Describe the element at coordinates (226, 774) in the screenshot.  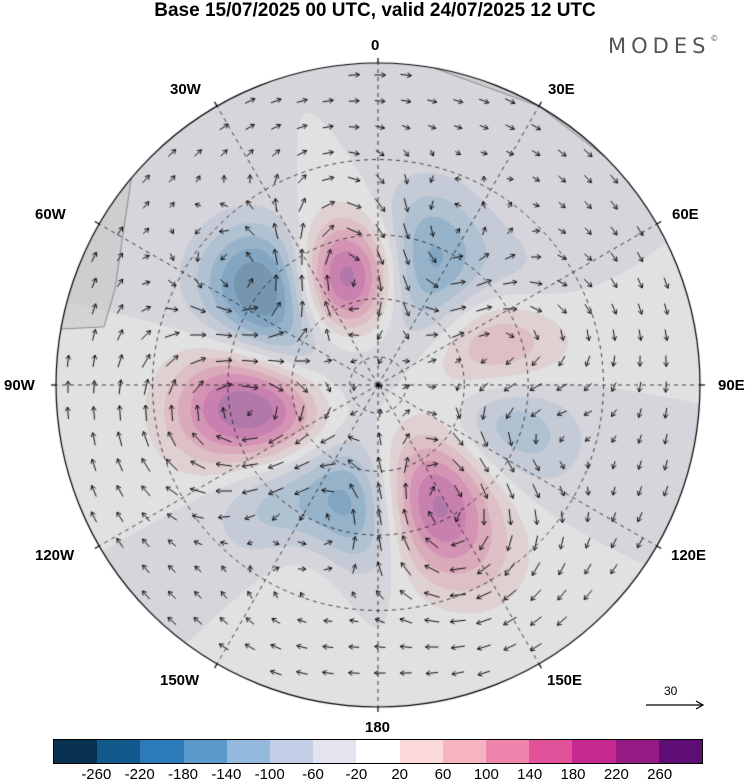
I see `colorbar-tick-label: -140` at that location.